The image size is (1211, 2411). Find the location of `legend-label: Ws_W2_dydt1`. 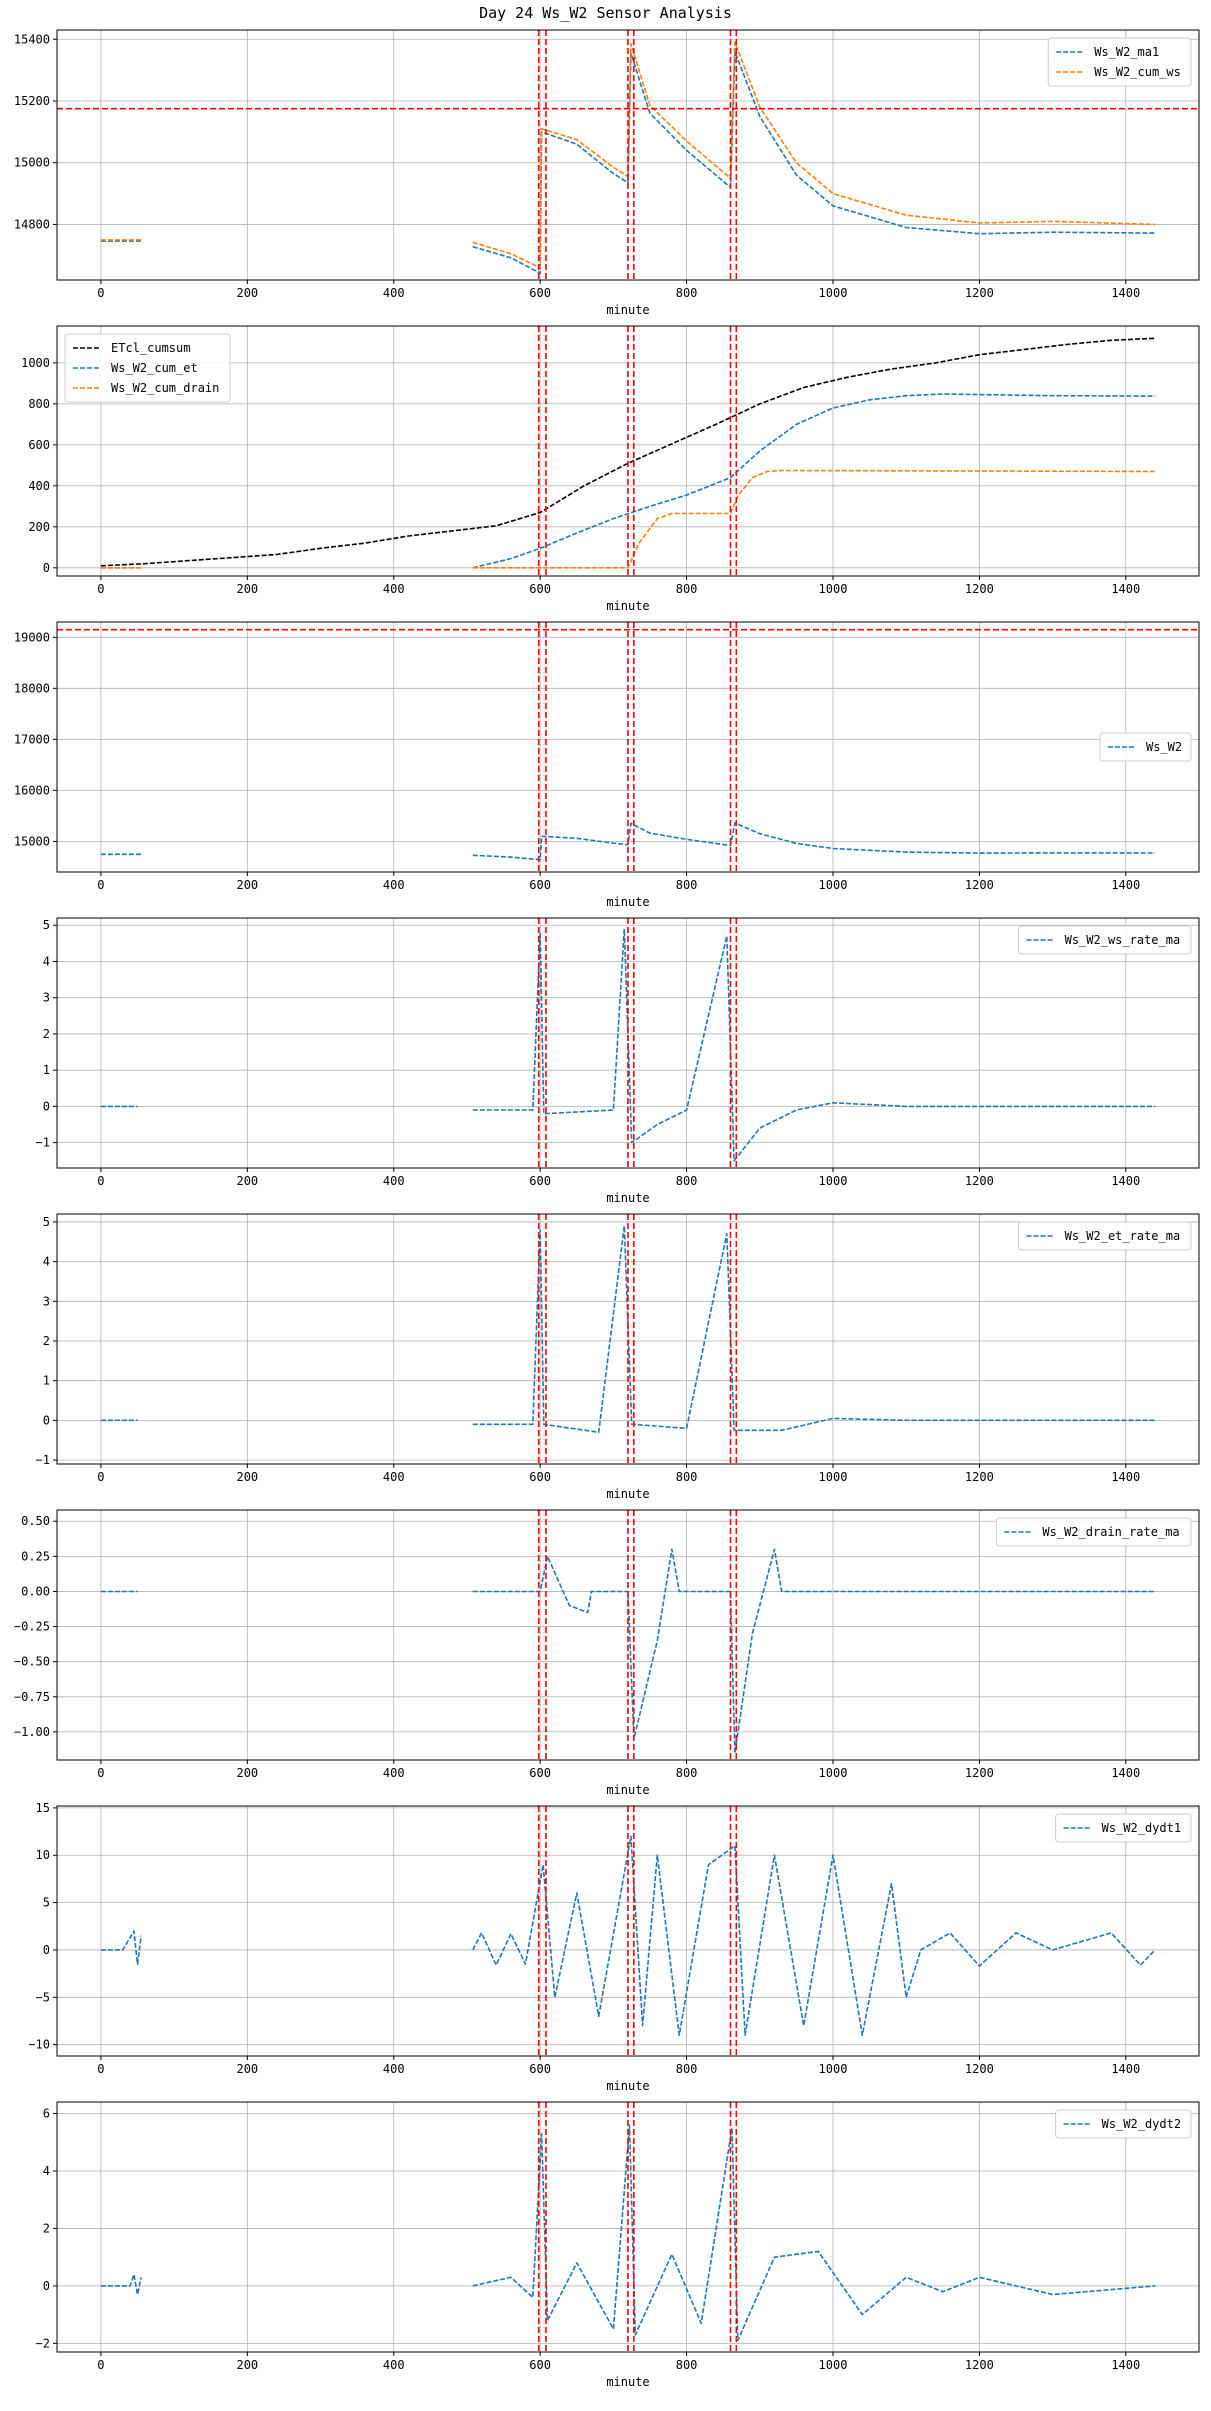

legend-label: Ws_W2_dydt1 is located at coordinates (1141, 1828).